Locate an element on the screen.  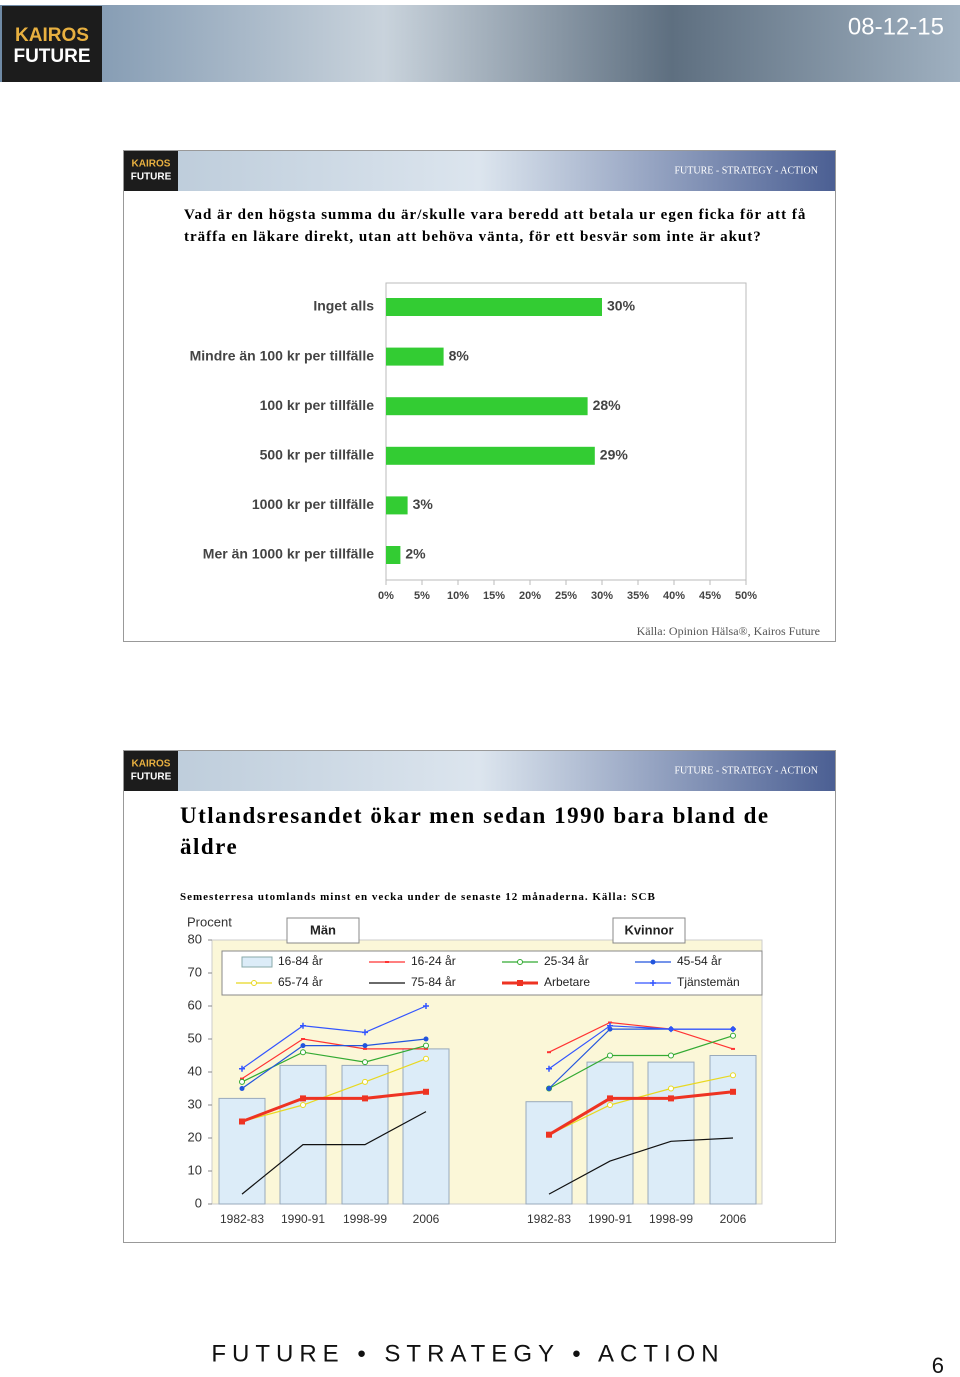
x-tick-label: 50% is located at coordinates (746, 596).